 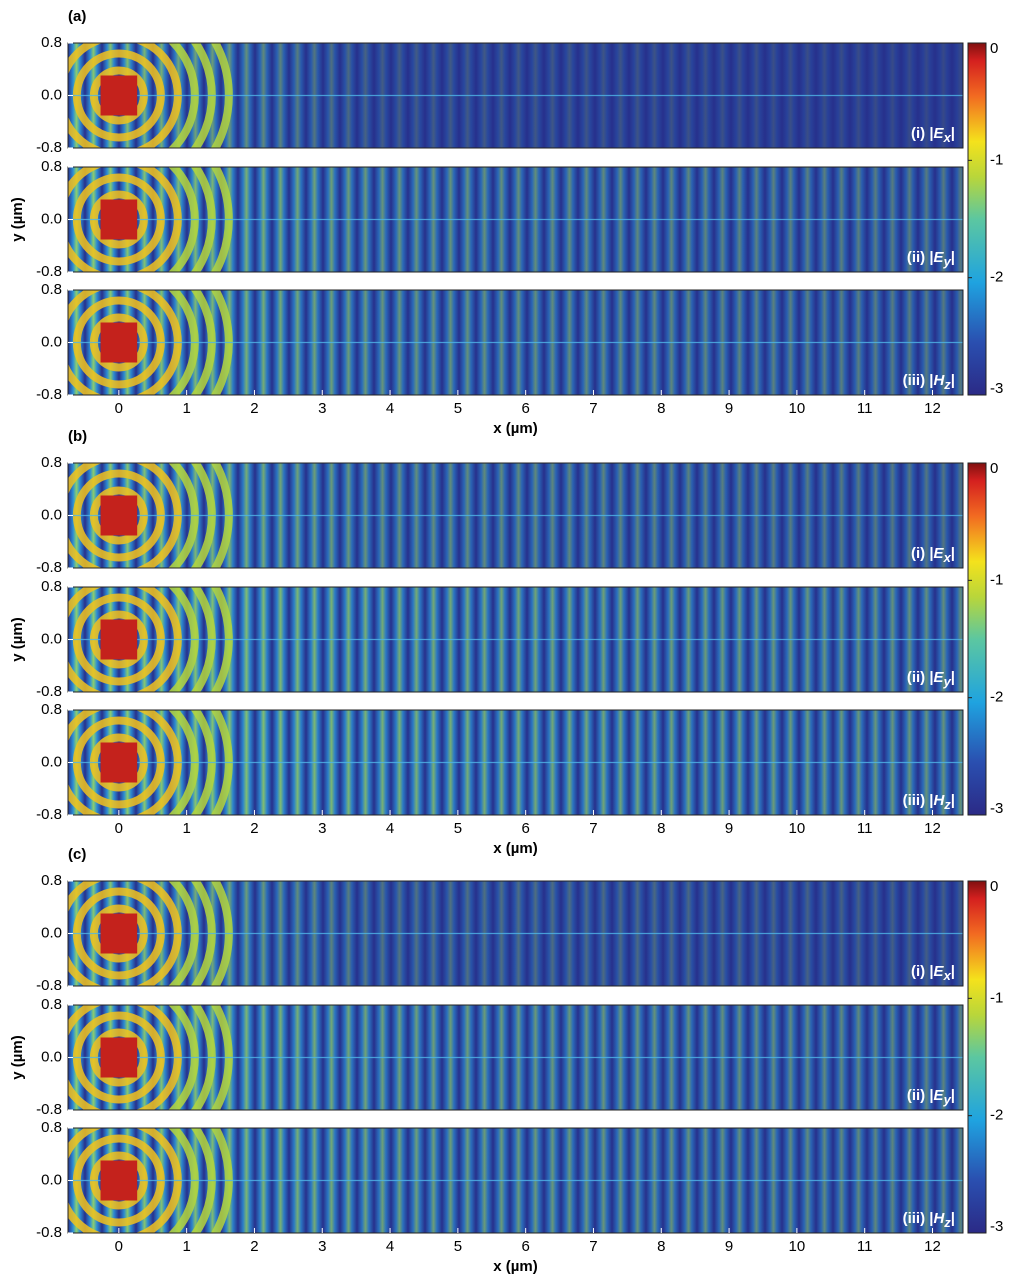 What do you see at coordinates (77, 436) in the screenshot?
I see `group-label: (b)` at bounding box center [77, 436].